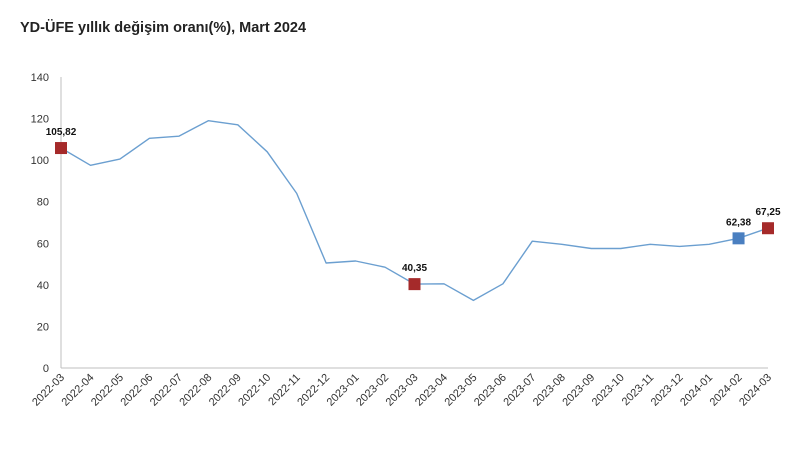 The width and height of the screenshot is (800, 463). I want to click on data-label: 40,35, so click(414, 268).